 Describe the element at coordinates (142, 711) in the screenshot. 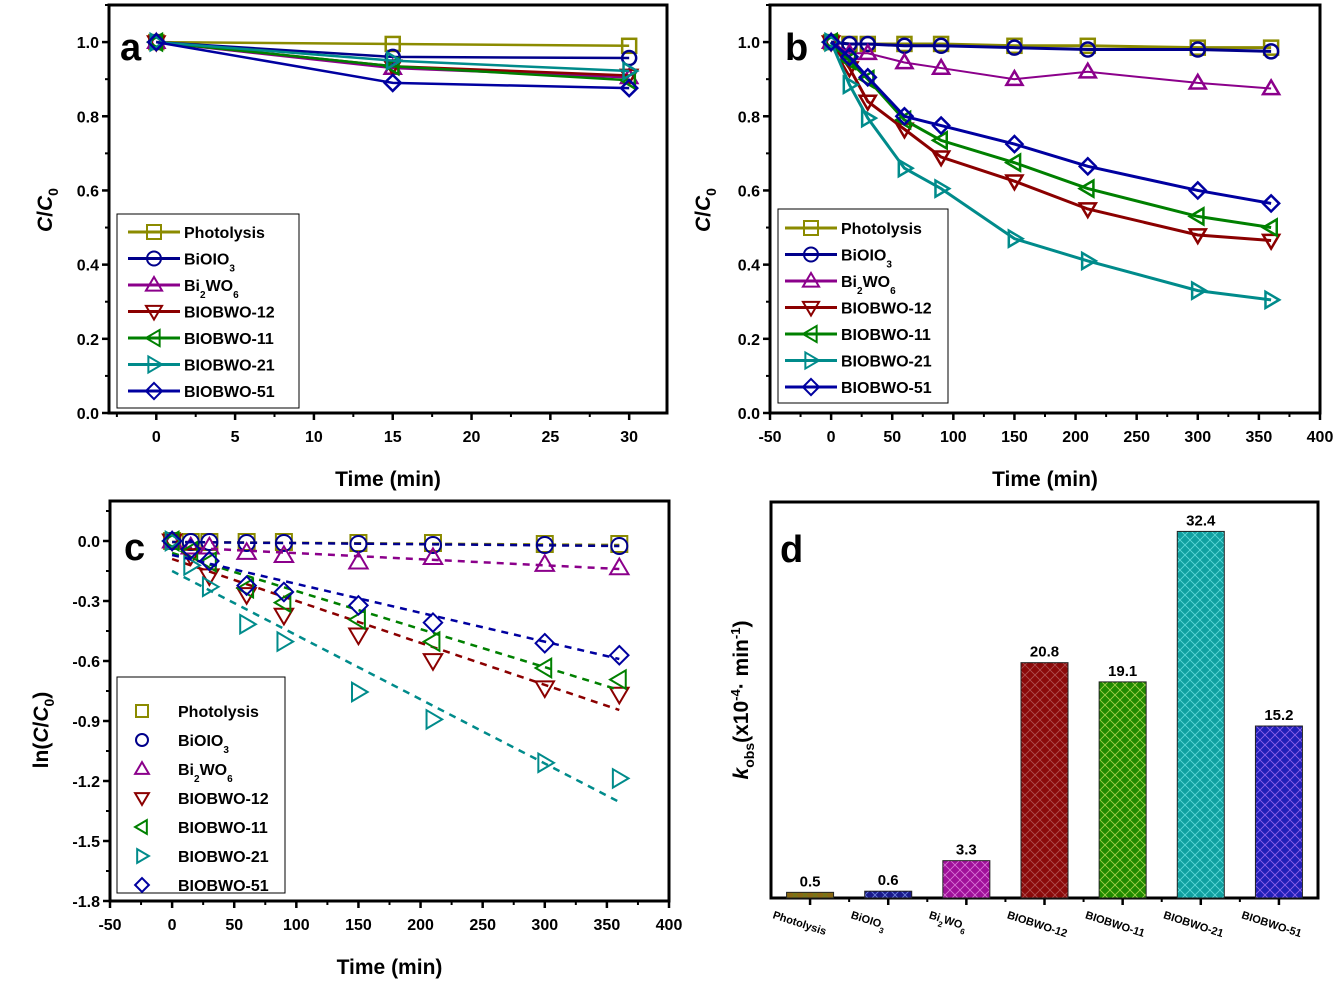

I see `square-marker-icon` at that location.